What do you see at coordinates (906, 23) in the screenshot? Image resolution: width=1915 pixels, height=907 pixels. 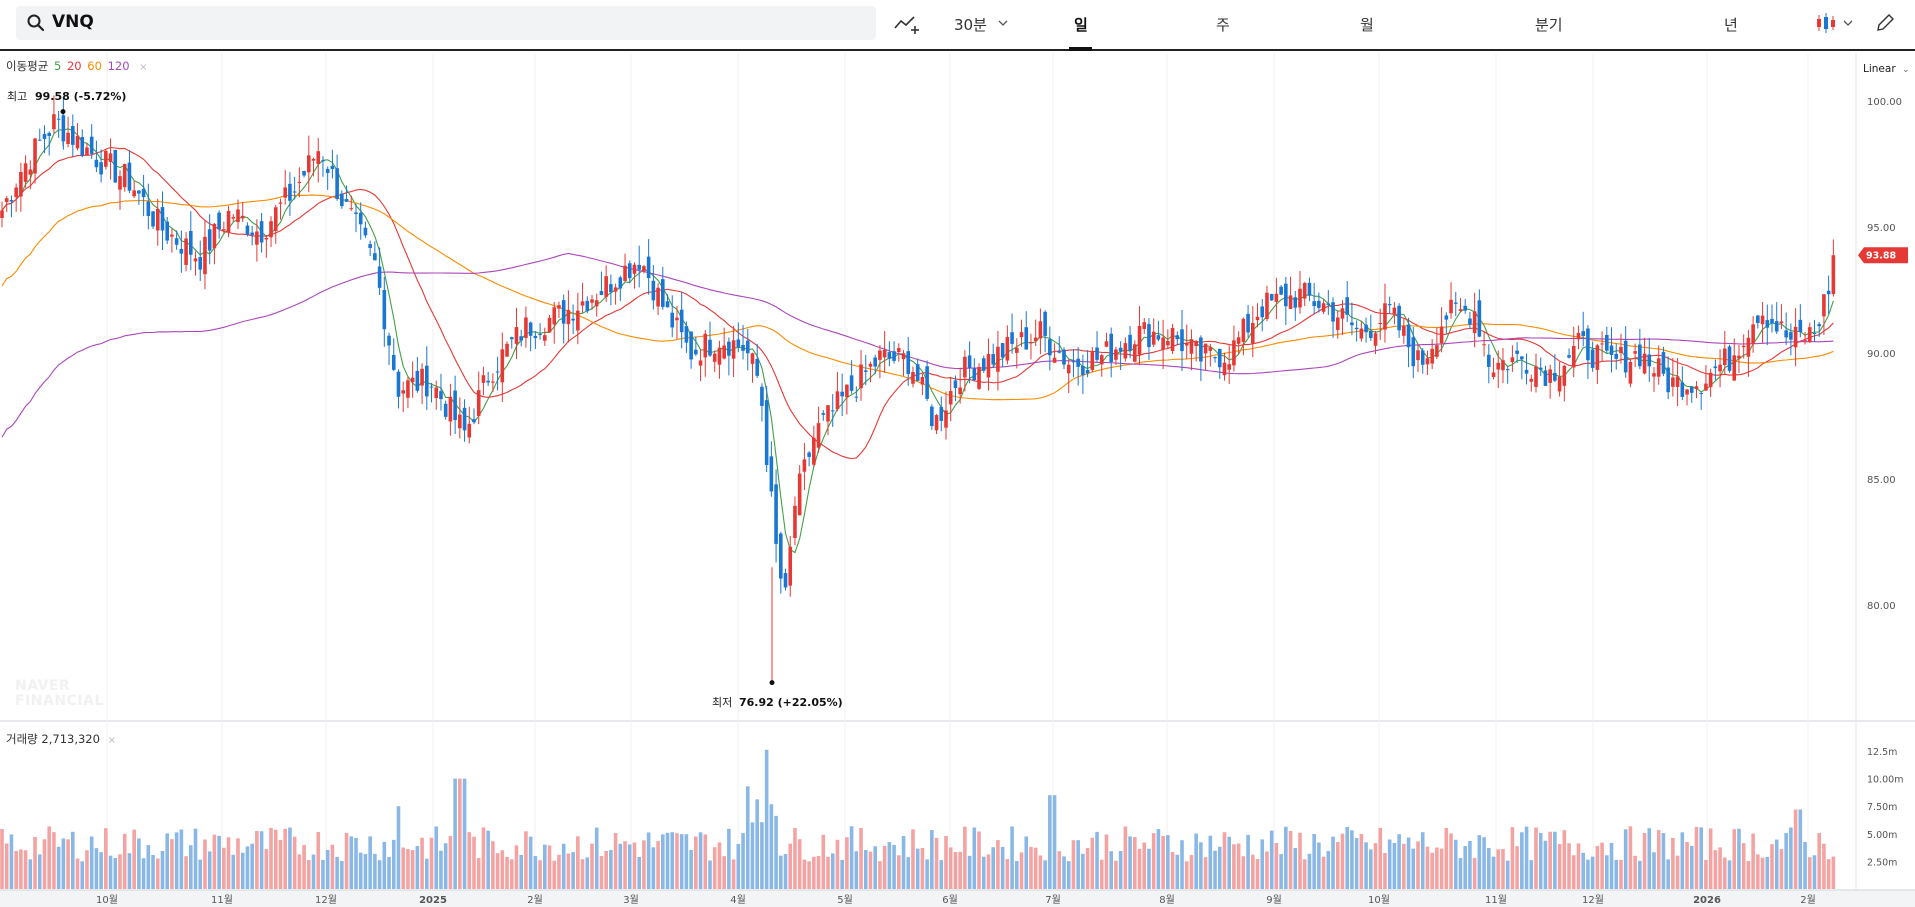 I see `indicator-line-icon` at bounding box center [906, 23].